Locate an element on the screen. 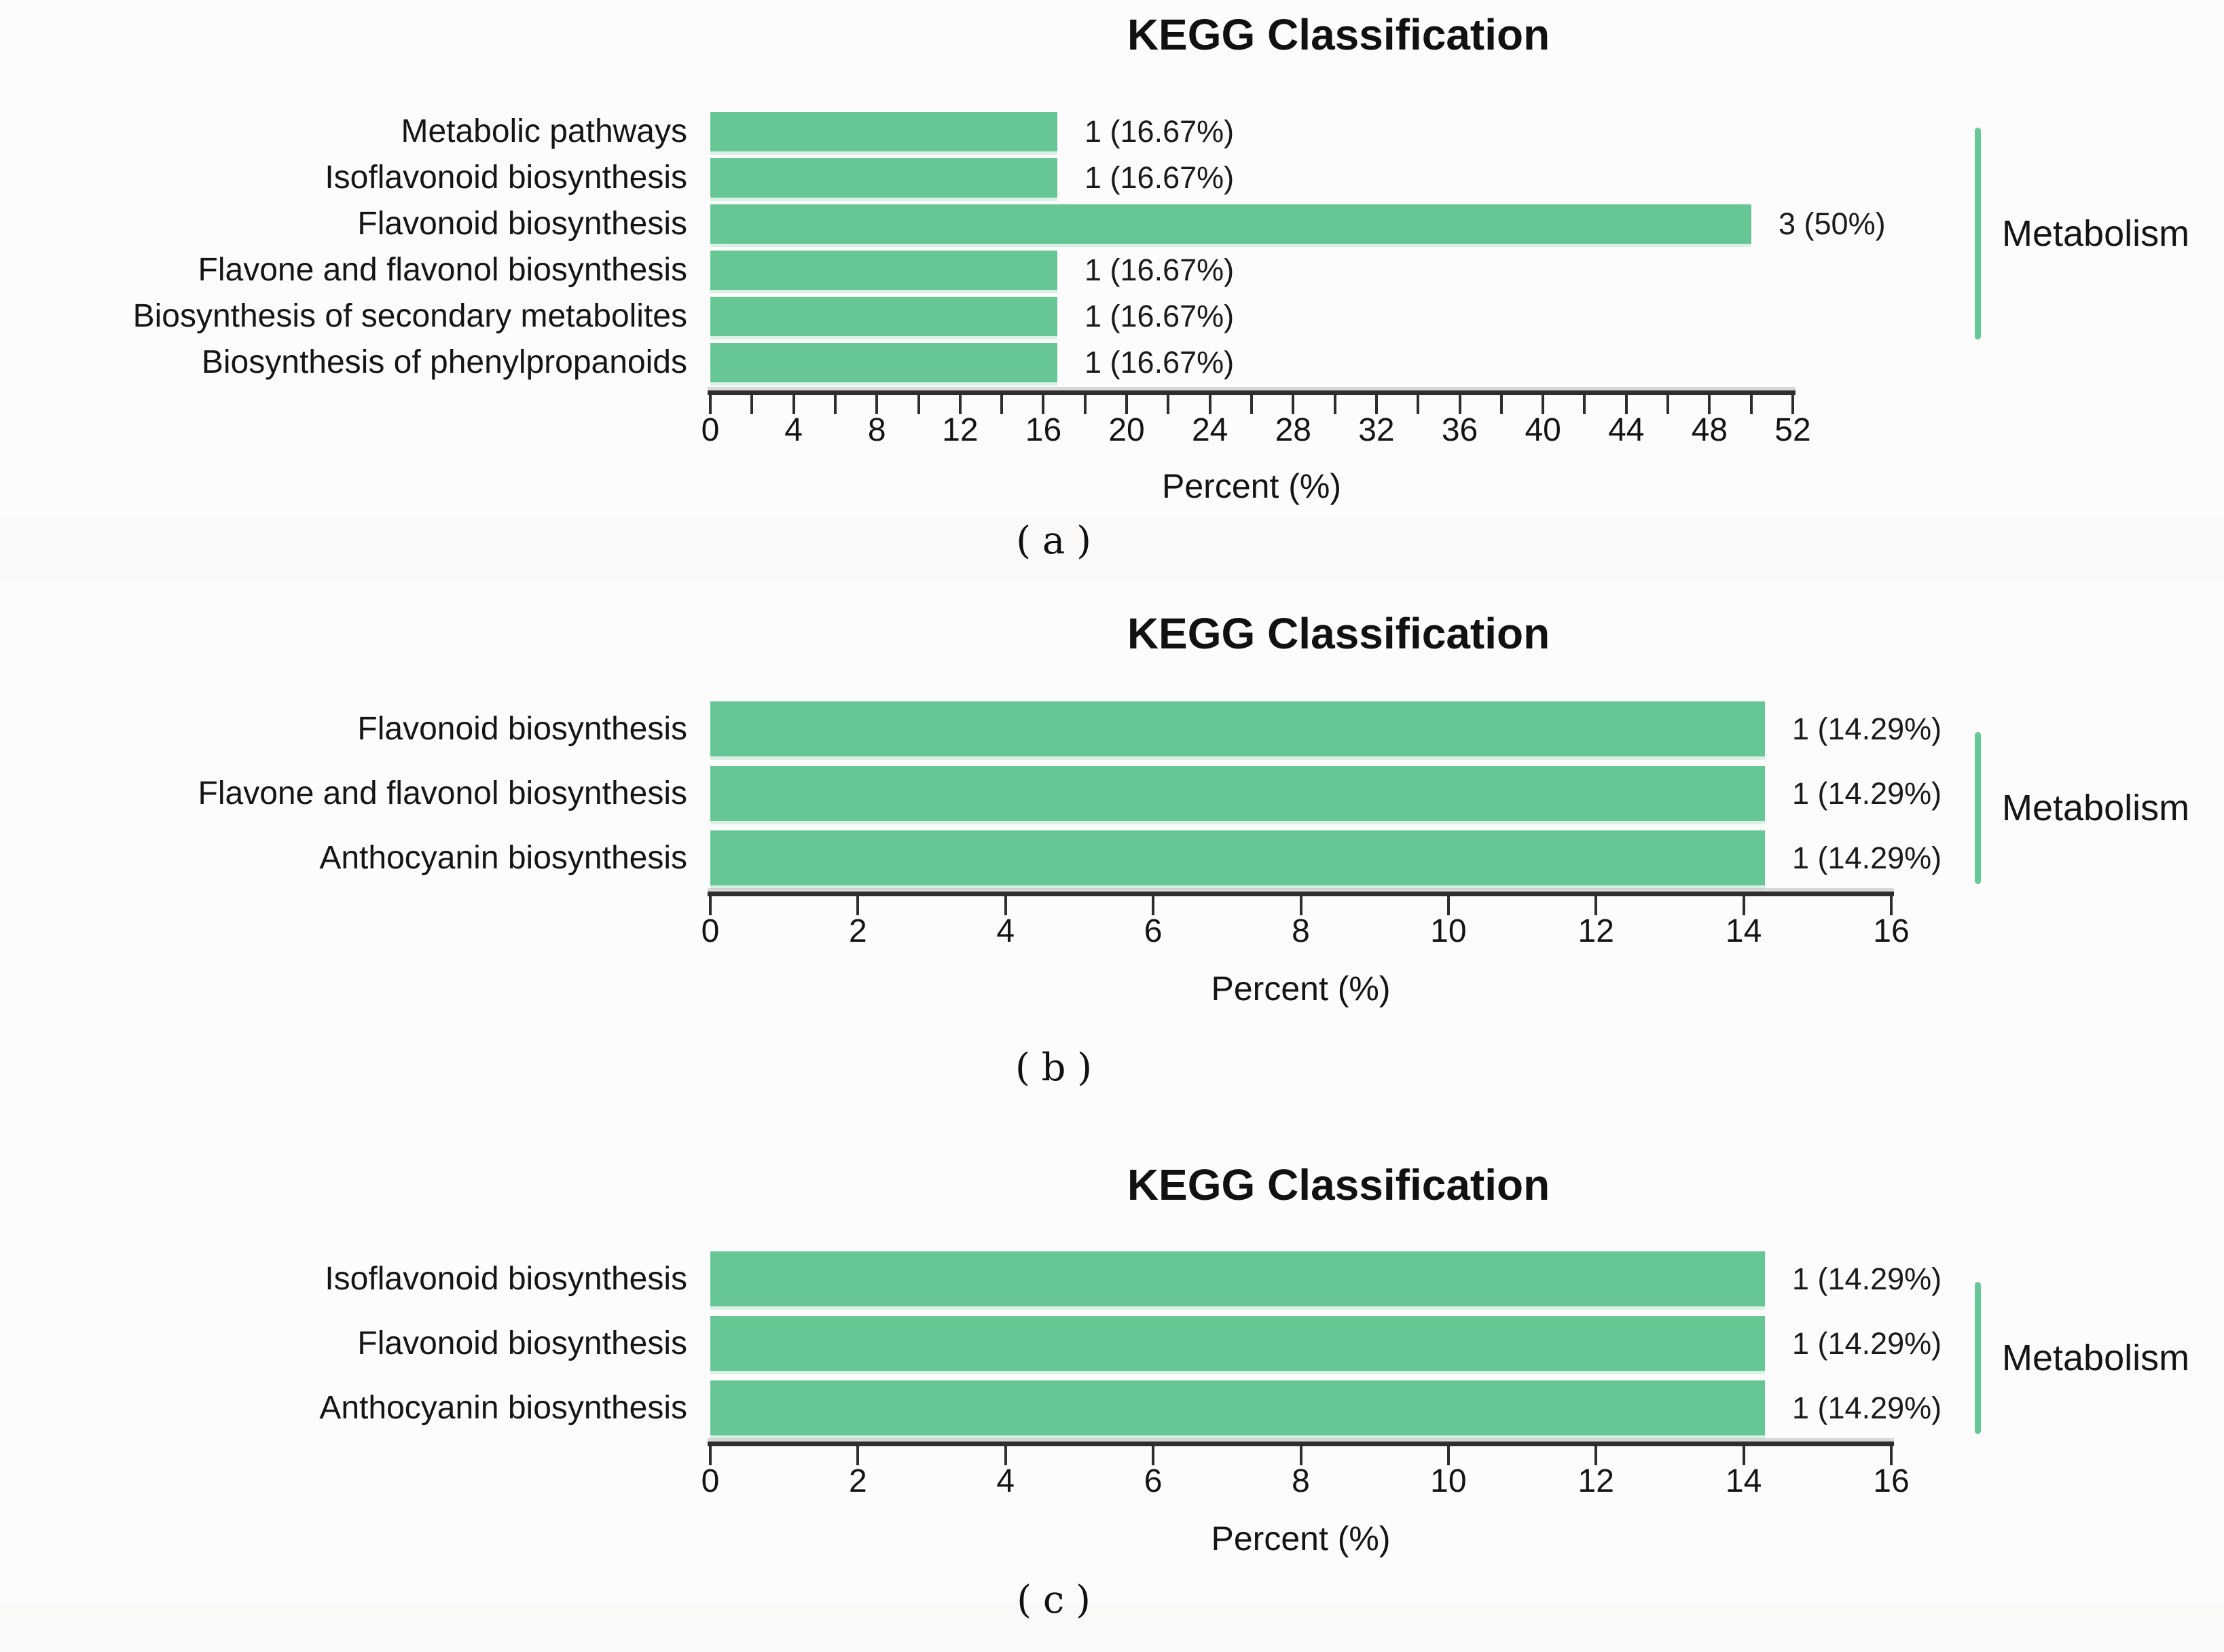 This screenshot has width=2224, height=1652. tick-label: 28 is located at coordinates (1293, 430).